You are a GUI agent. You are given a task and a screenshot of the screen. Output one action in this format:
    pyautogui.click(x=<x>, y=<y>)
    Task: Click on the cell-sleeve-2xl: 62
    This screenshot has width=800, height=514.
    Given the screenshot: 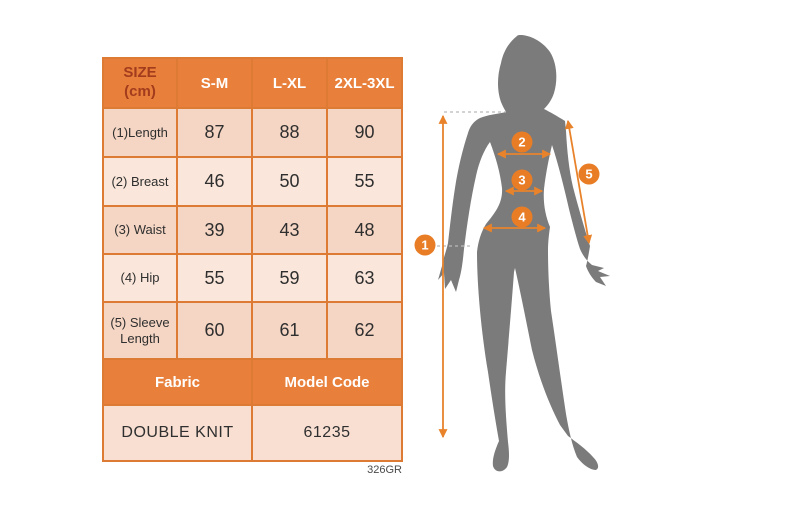 What is the action you would take?
    pyautogui.click(x=364, y=330)
    